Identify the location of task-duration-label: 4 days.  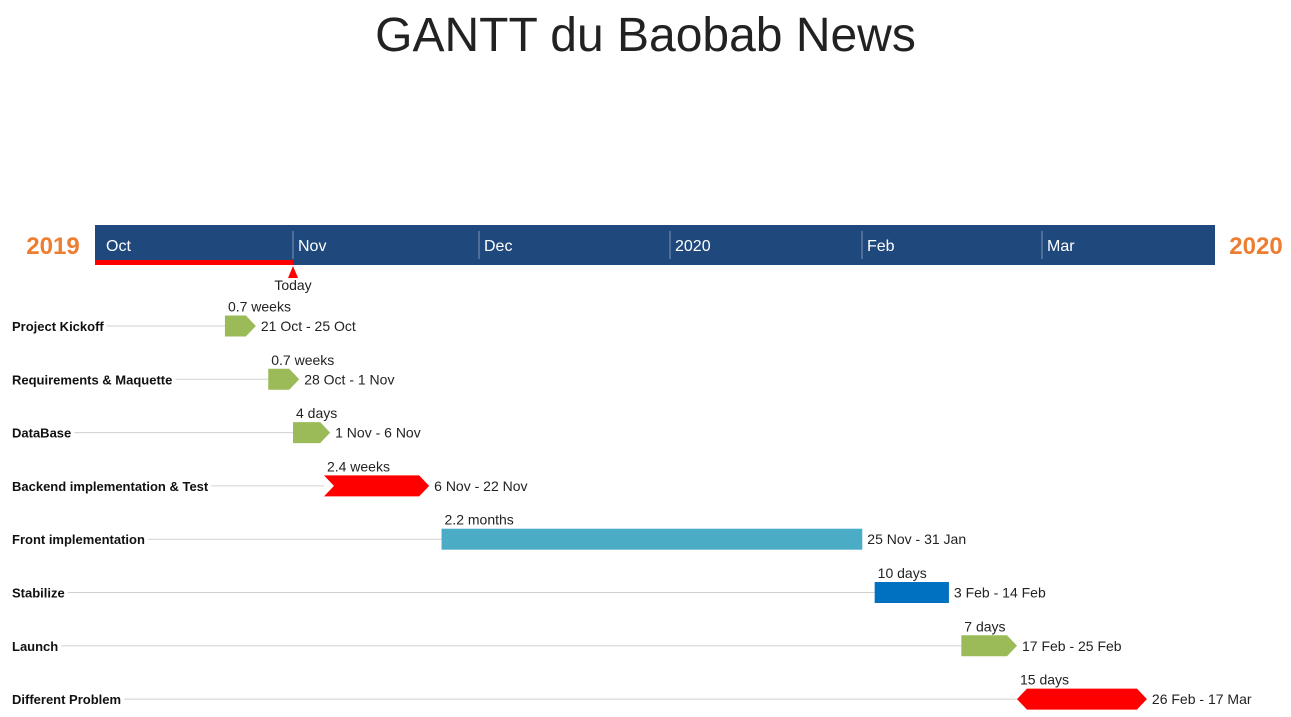
(316, 413).